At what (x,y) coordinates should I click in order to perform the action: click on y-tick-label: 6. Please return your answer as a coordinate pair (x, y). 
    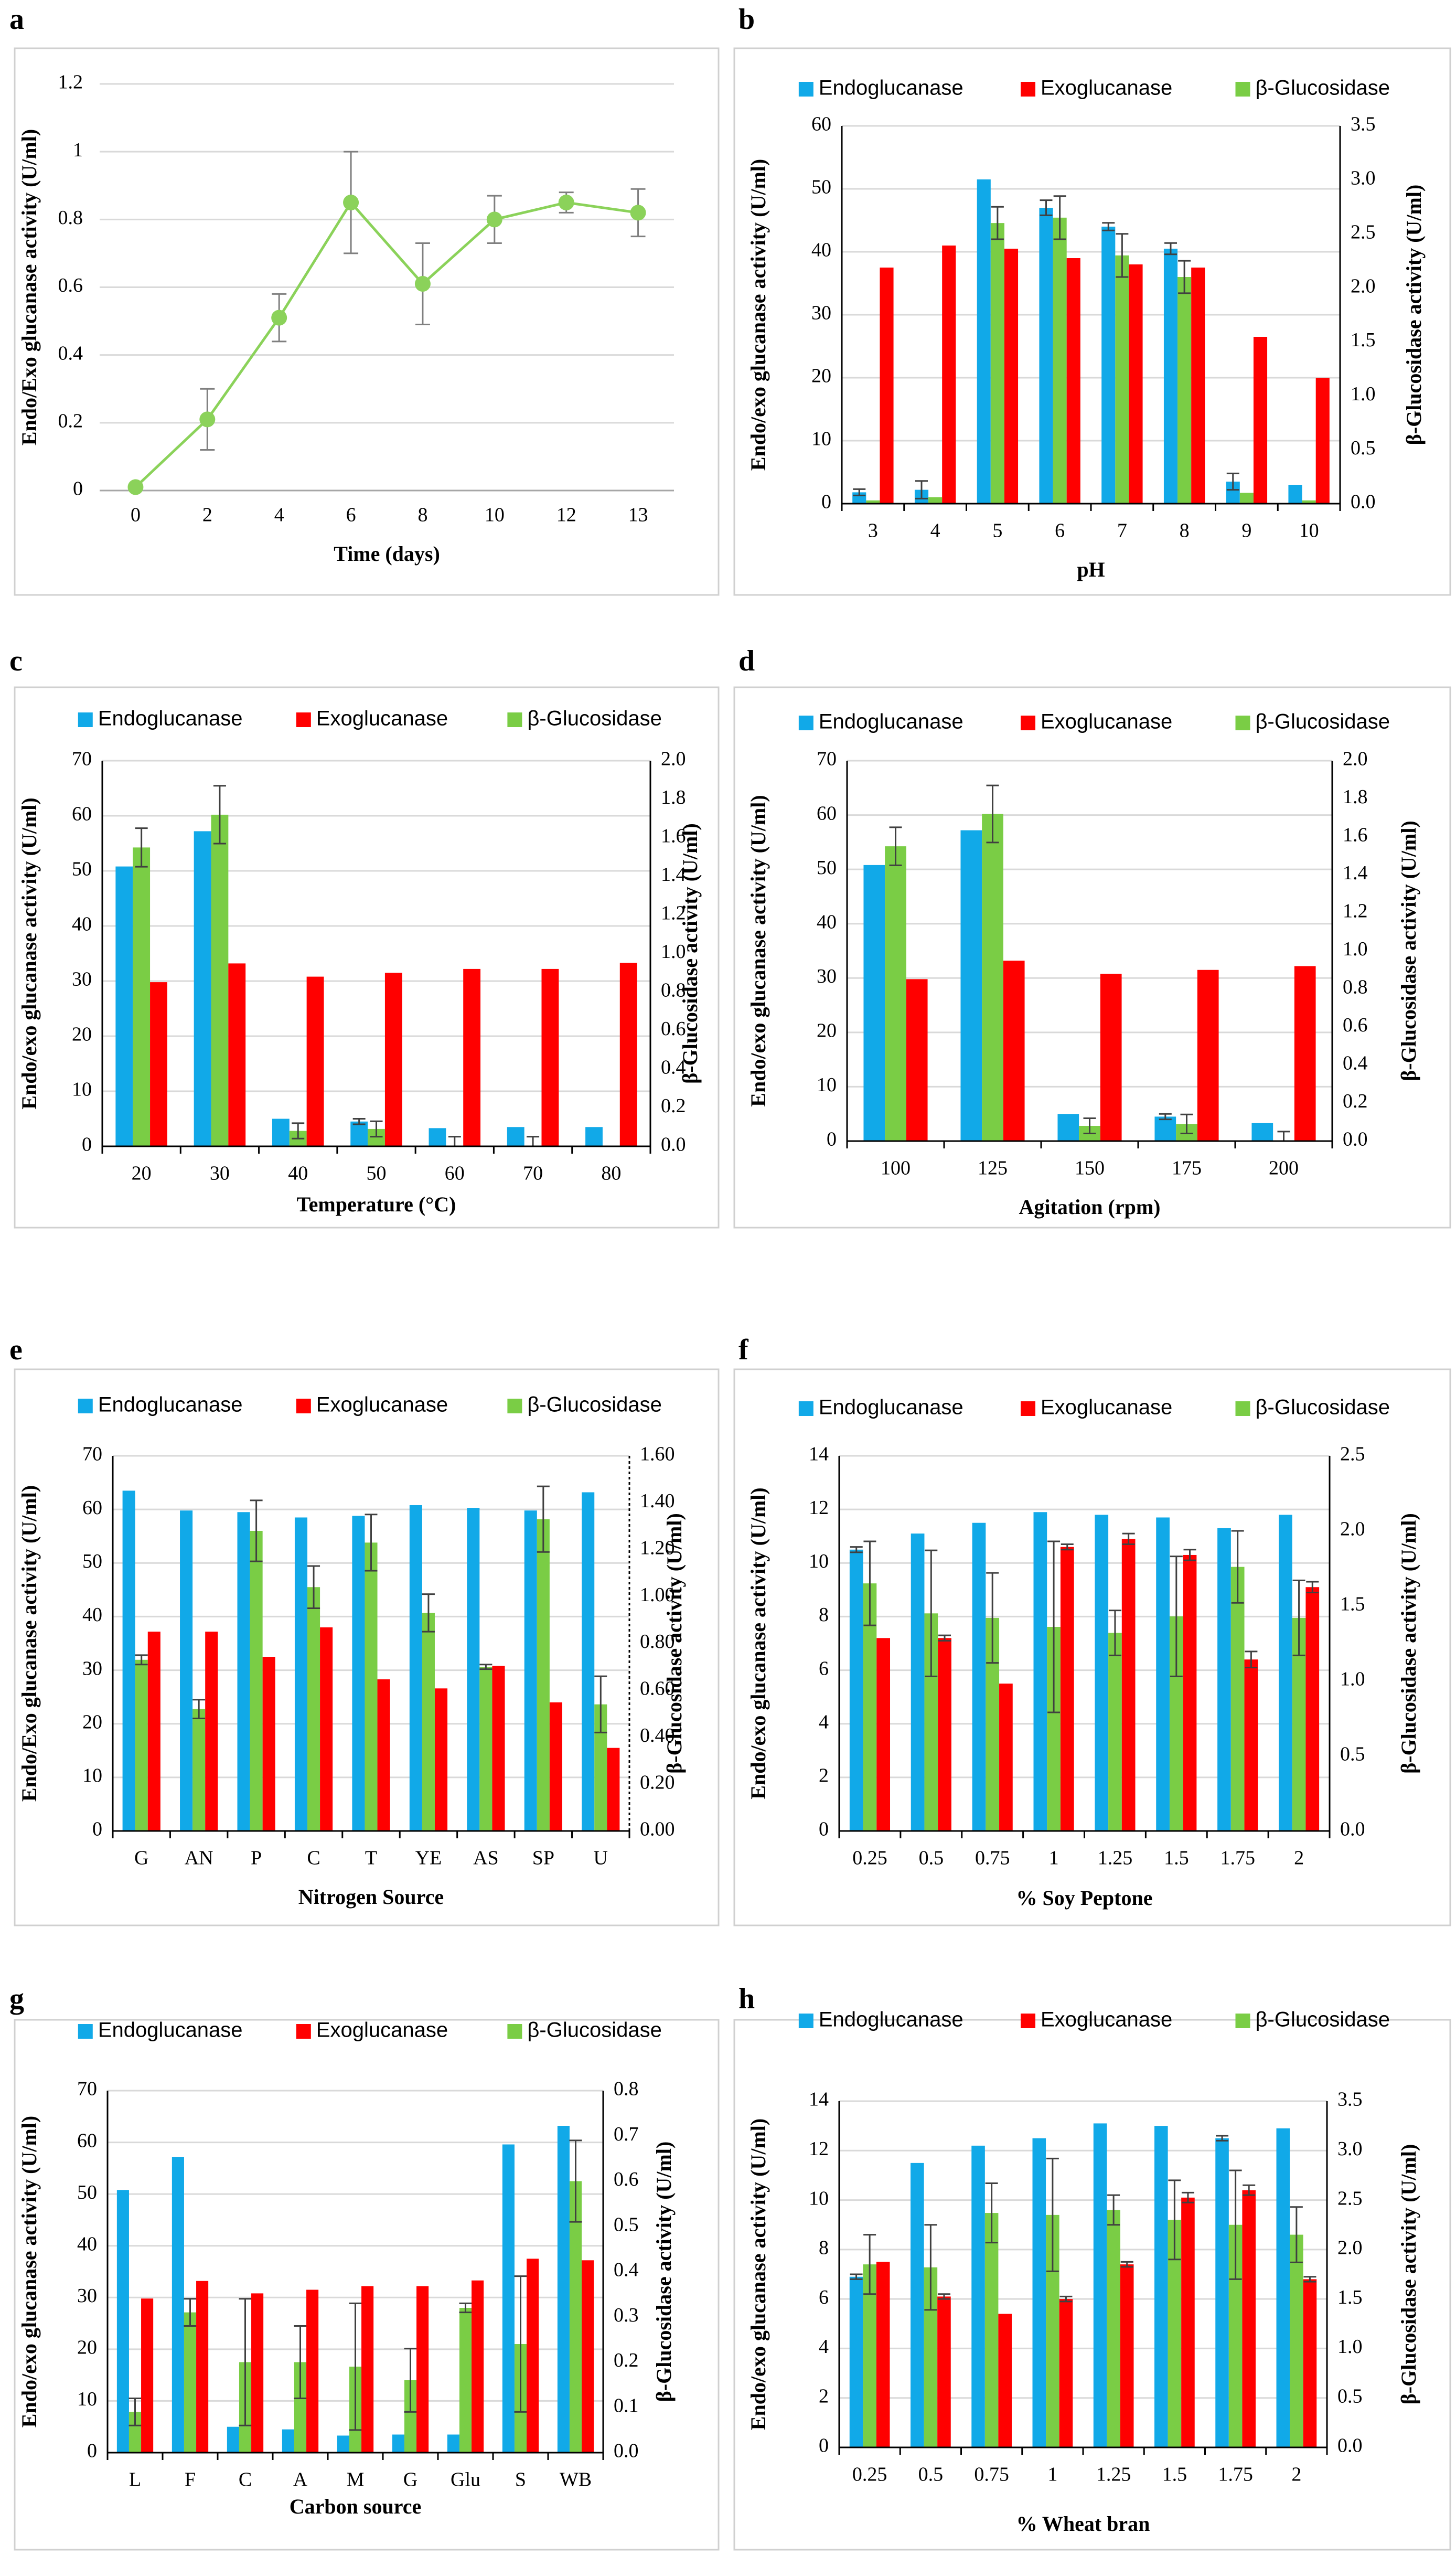
    Looking at the image, I should click on (824, 1668).